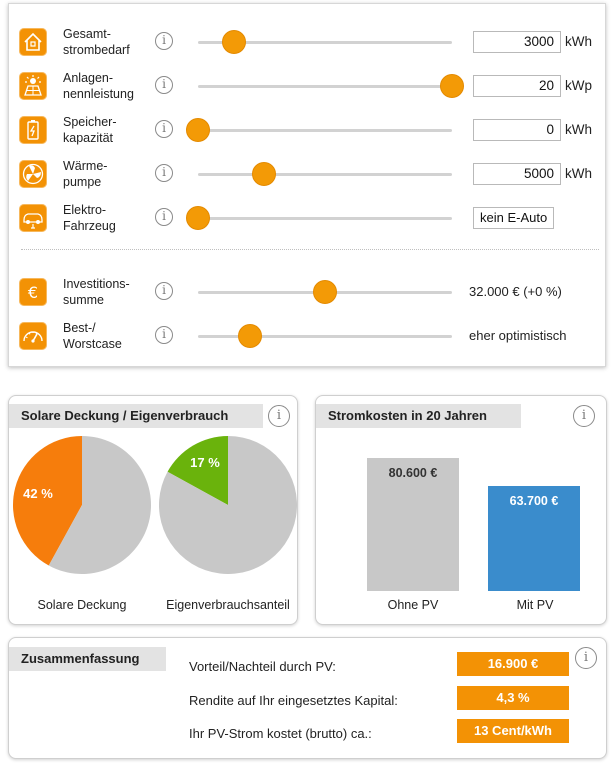 The image size is (615, 765). I want to click on bar-value-label: 80.600 €, so click(413, 473).